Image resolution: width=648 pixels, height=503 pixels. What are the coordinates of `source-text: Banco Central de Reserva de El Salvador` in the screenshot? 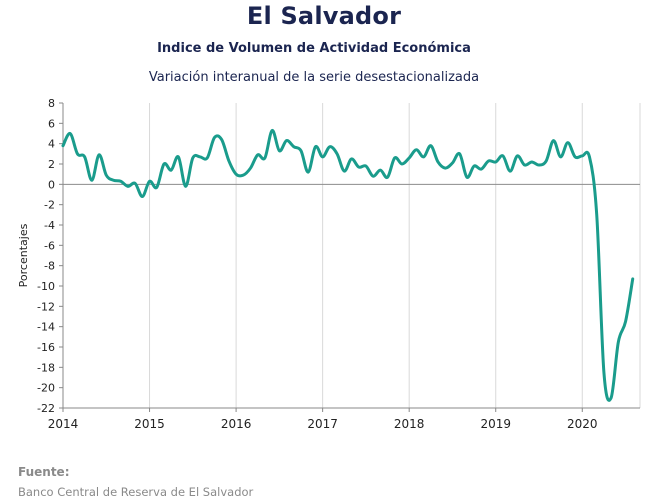 It's located at (136, 492).